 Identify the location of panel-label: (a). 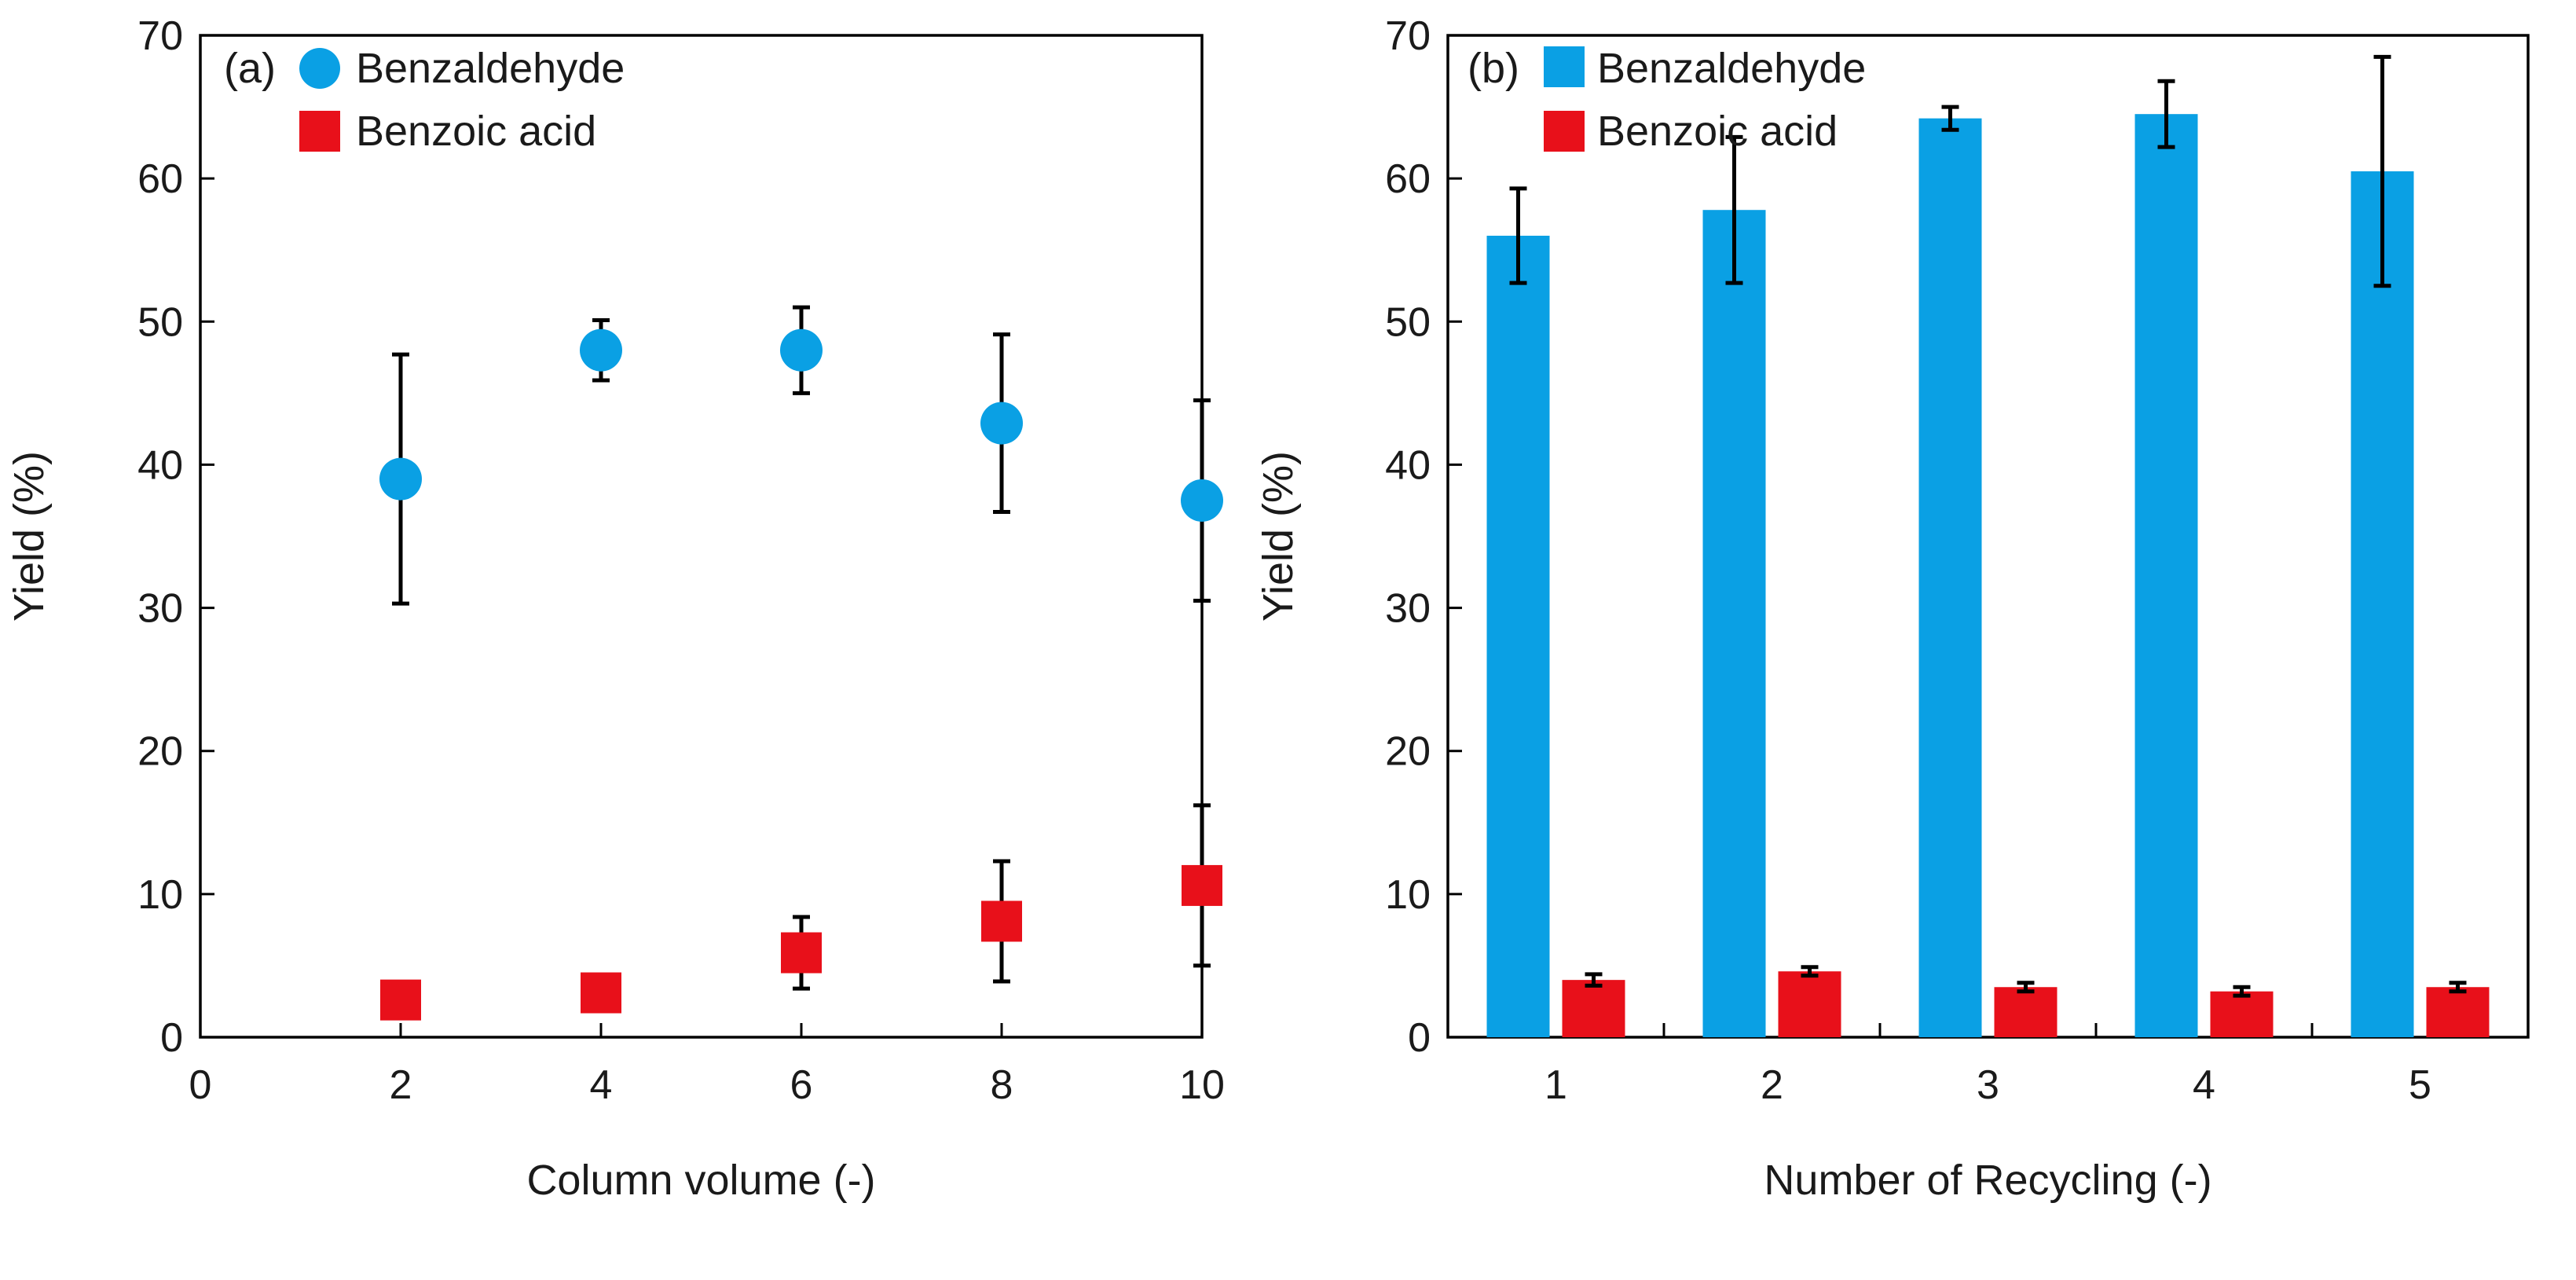
(250, 68).